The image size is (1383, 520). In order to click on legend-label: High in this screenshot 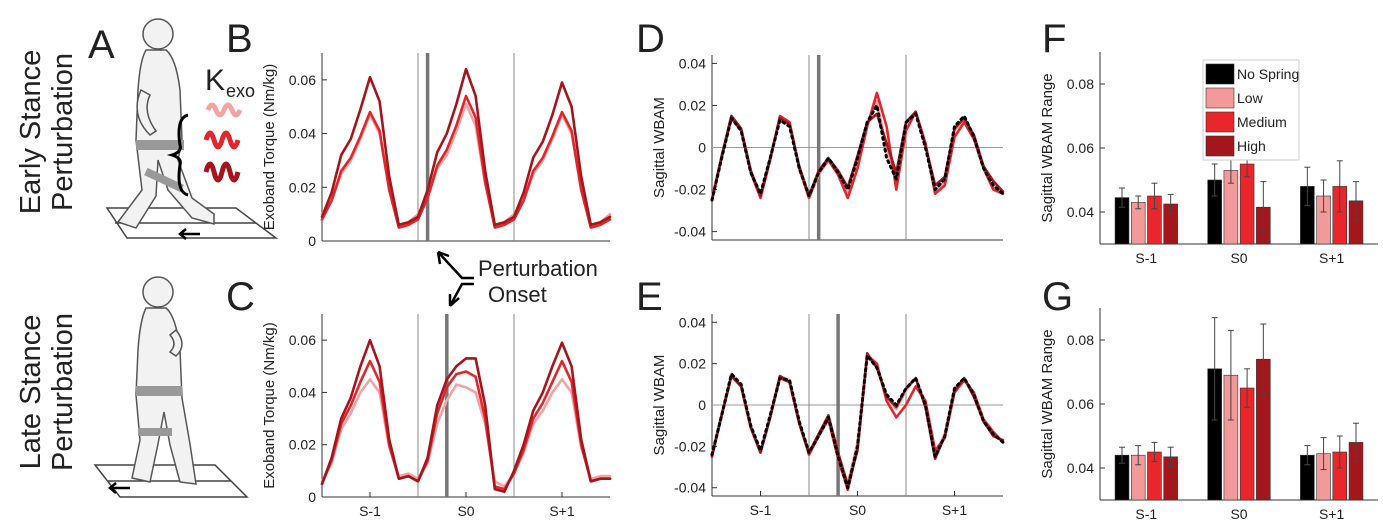, I will do `click(1251, 146)`.